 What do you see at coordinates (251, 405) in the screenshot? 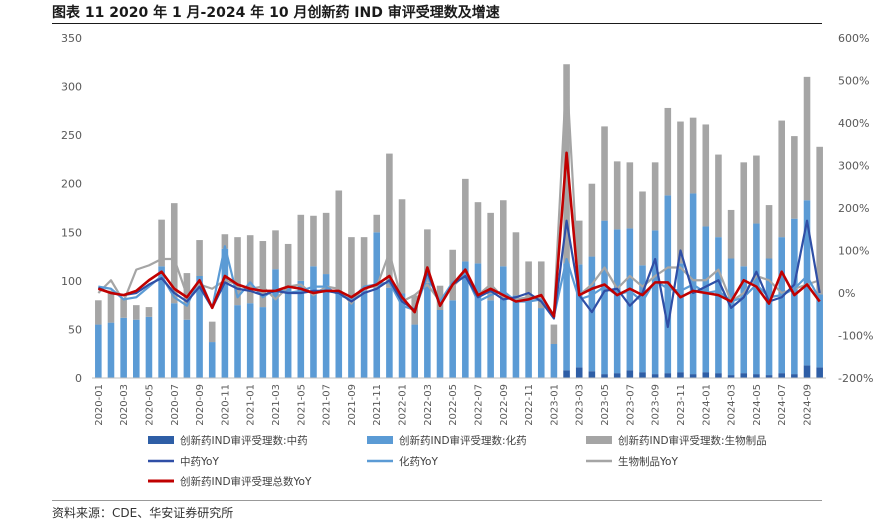
I see `x-tick-label: 2021-01` at bounding box center [251, 405].